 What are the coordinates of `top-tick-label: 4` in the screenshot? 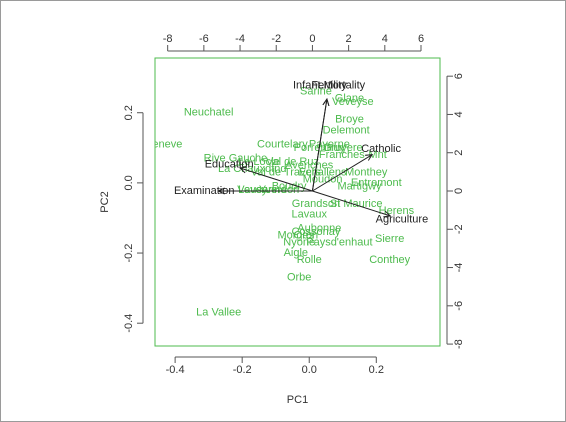 It's located at (385, 39).